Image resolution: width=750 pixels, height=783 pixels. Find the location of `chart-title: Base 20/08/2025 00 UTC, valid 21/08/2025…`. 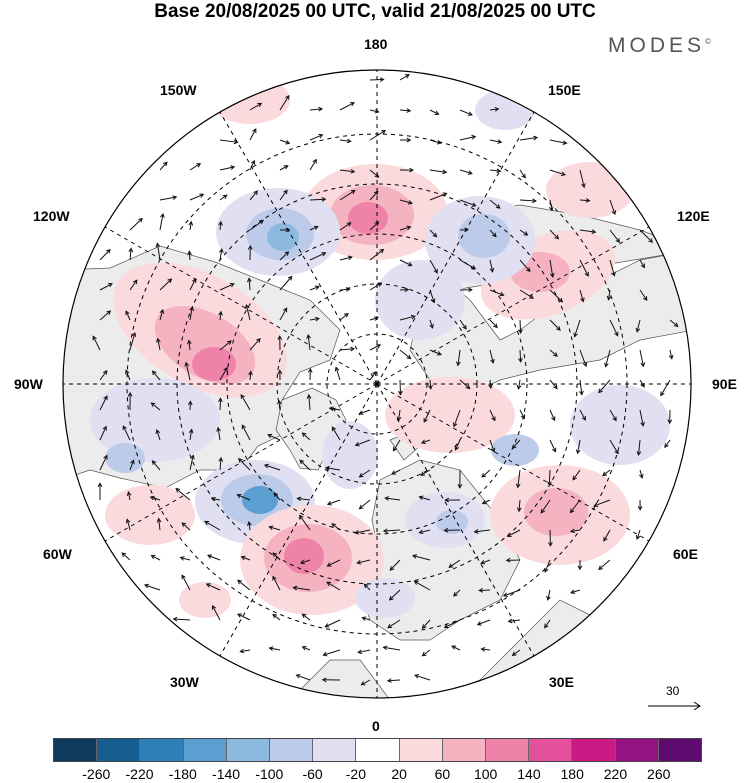

chart-title: Base 20/08/2025 00 UTC, valid 21/08/2025… is located at coordinates (375, 11).